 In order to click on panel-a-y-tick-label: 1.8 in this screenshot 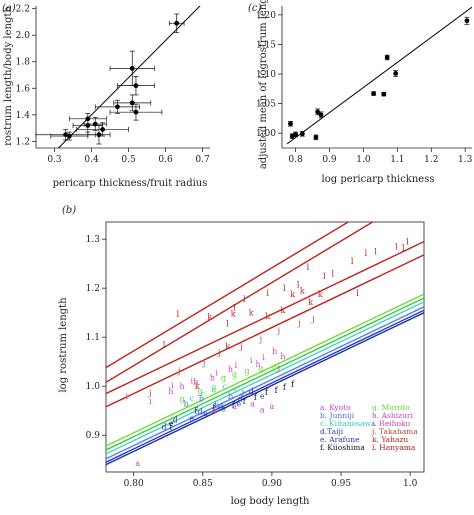, I will do `click(23, 63)`.